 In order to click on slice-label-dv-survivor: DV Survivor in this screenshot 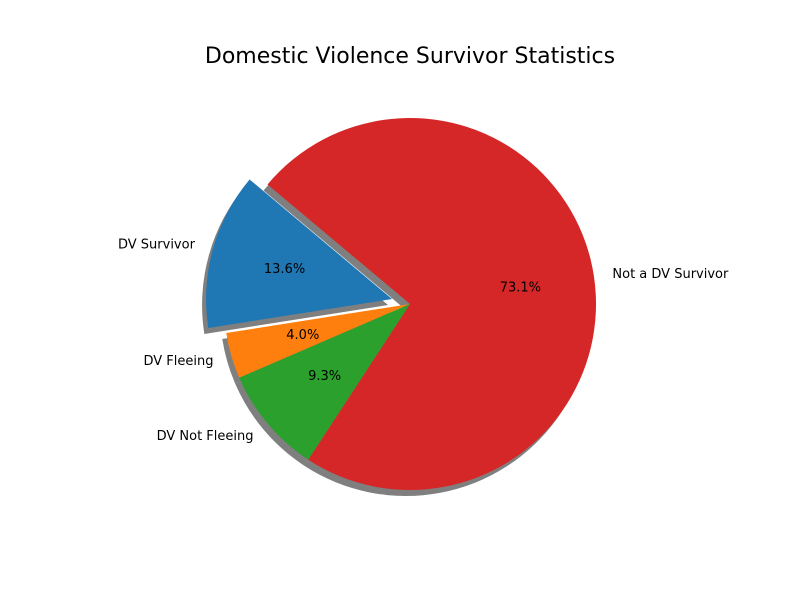, I will do `click(157, 244)`.